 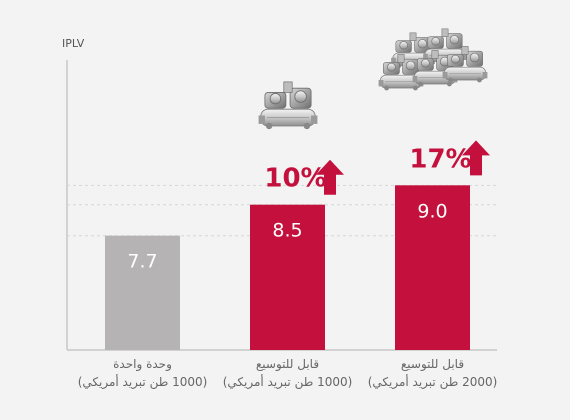 I want to click on increase-percent-label: 10%, so click(x=295, y=179).